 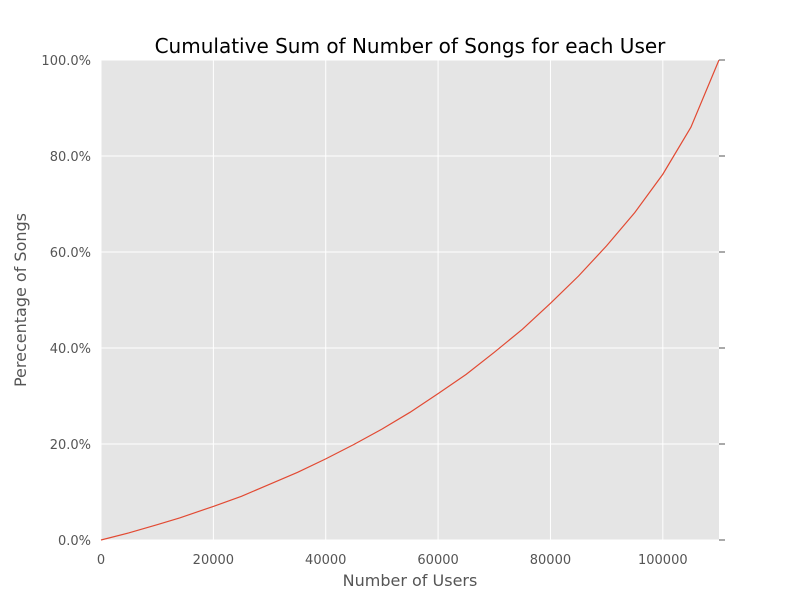 What do you see at coordinates (325, 560) in the screenshot?
I see `x-tick-label: 40000` at bounding box center [325, 560].